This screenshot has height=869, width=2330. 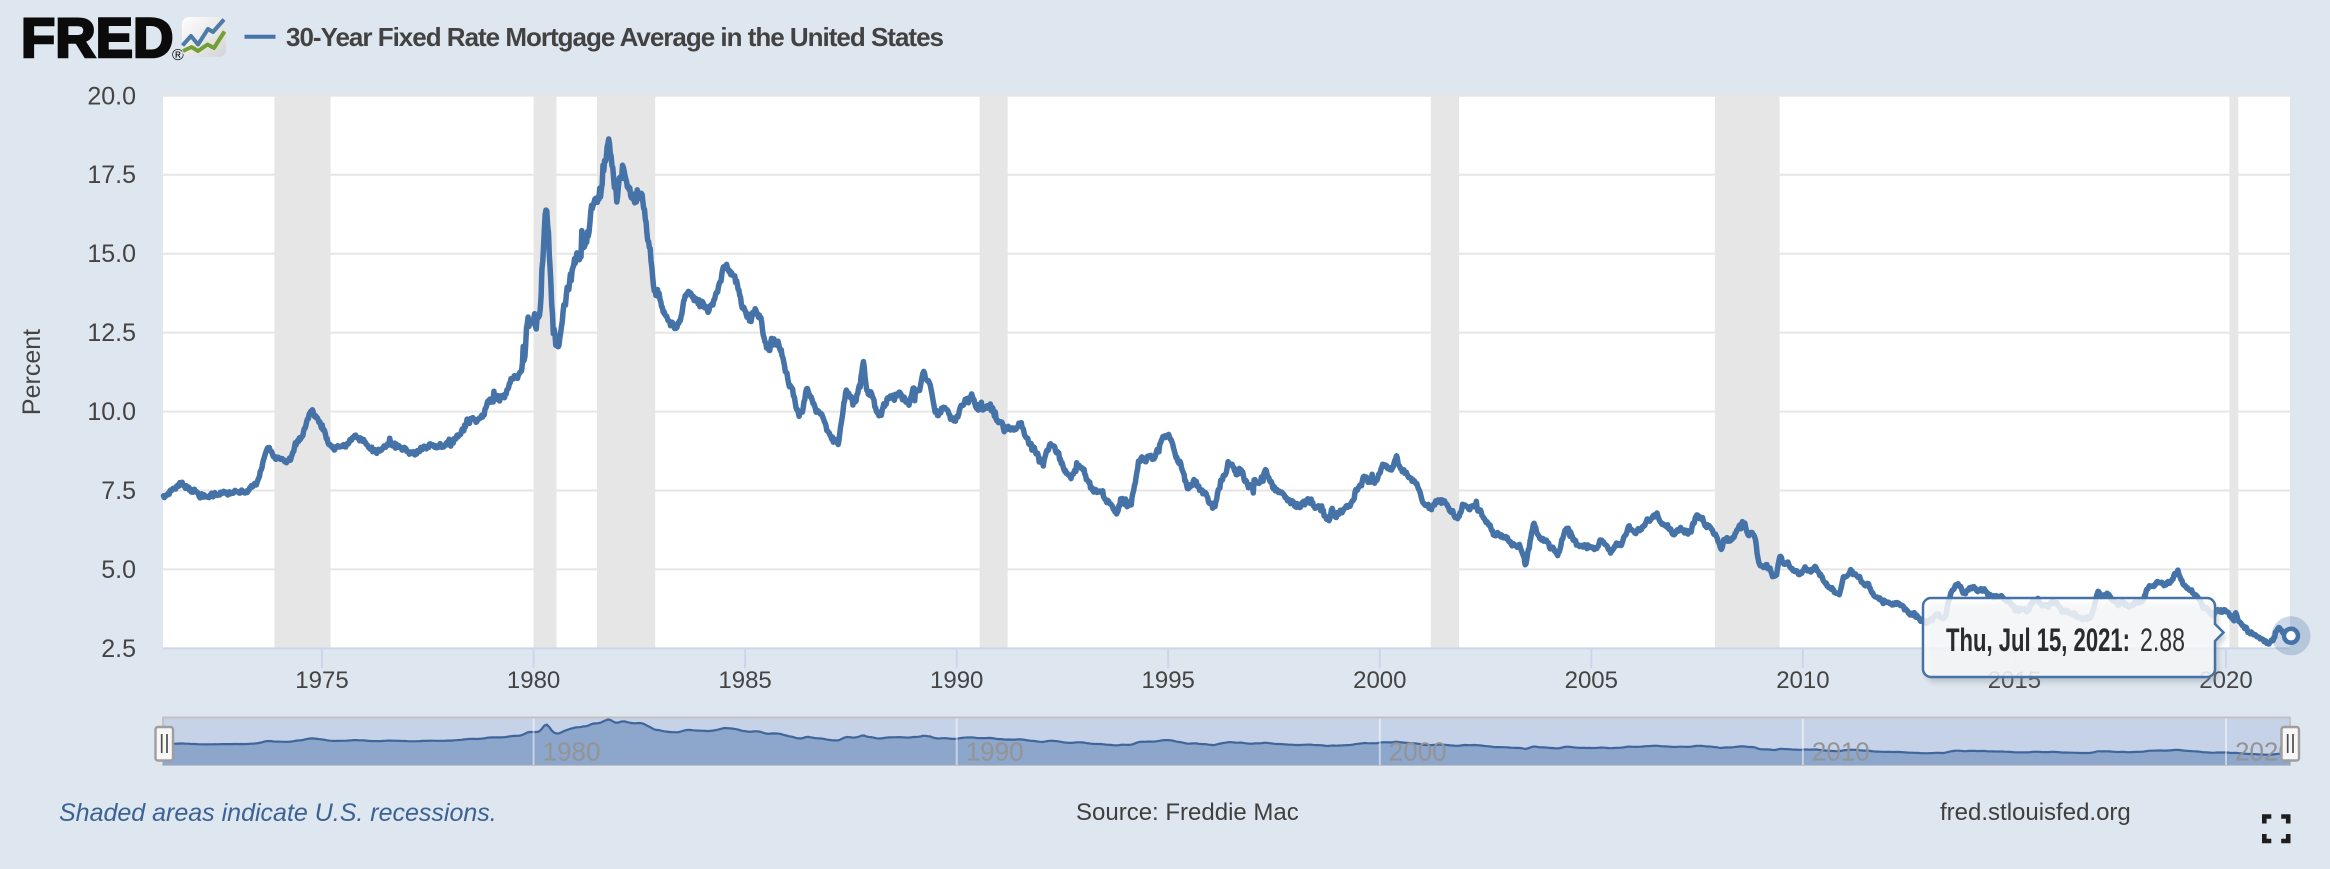 I want to click on svg-text: Thu, Jul 15, 2021:, so click(x=2038, y=640).